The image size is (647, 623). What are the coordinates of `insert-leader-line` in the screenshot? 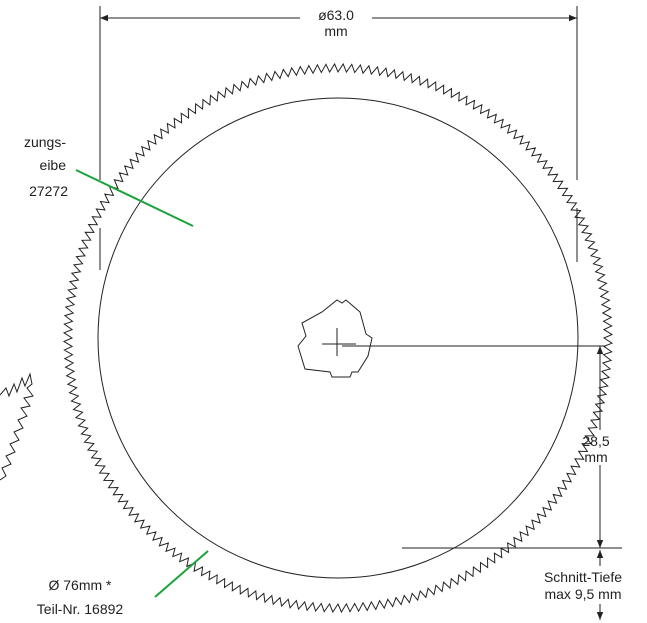 It's located at (134, 198).